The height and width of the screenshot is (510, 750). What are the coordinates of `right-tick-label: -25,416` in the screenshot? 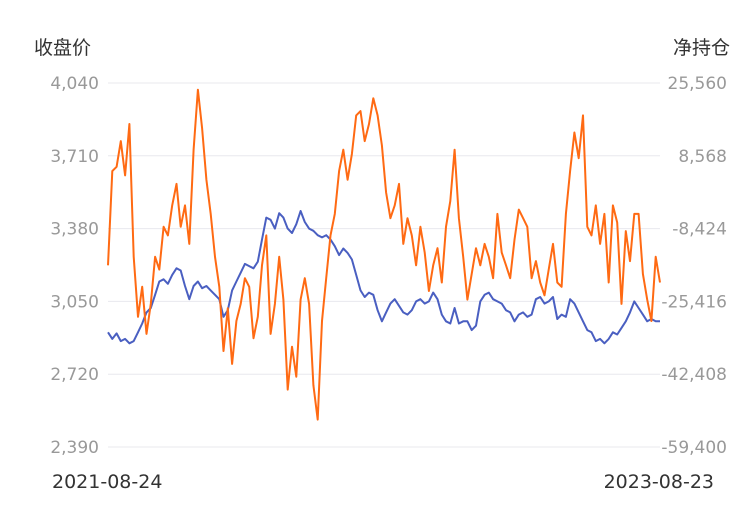 It's located at (694, 302).